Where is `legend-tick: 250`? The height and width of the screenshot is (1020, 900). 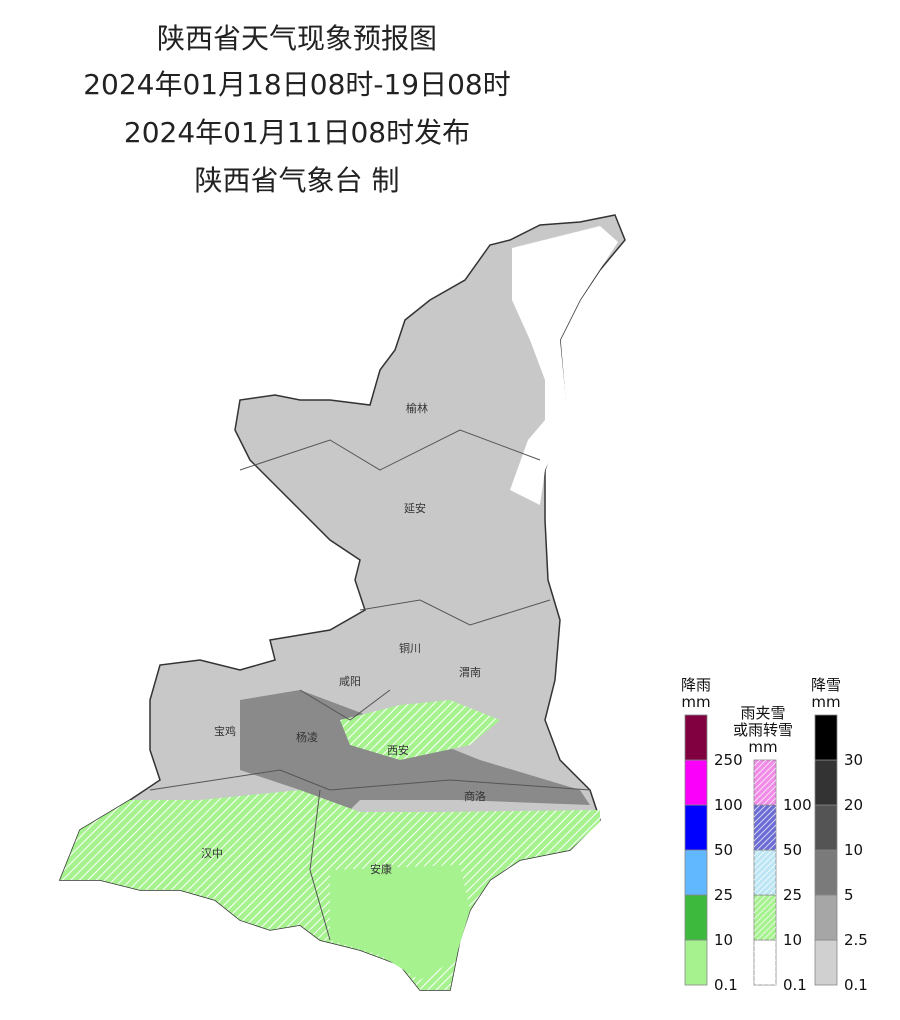
legend-tick: 250 is located at coordinates (728, 760).